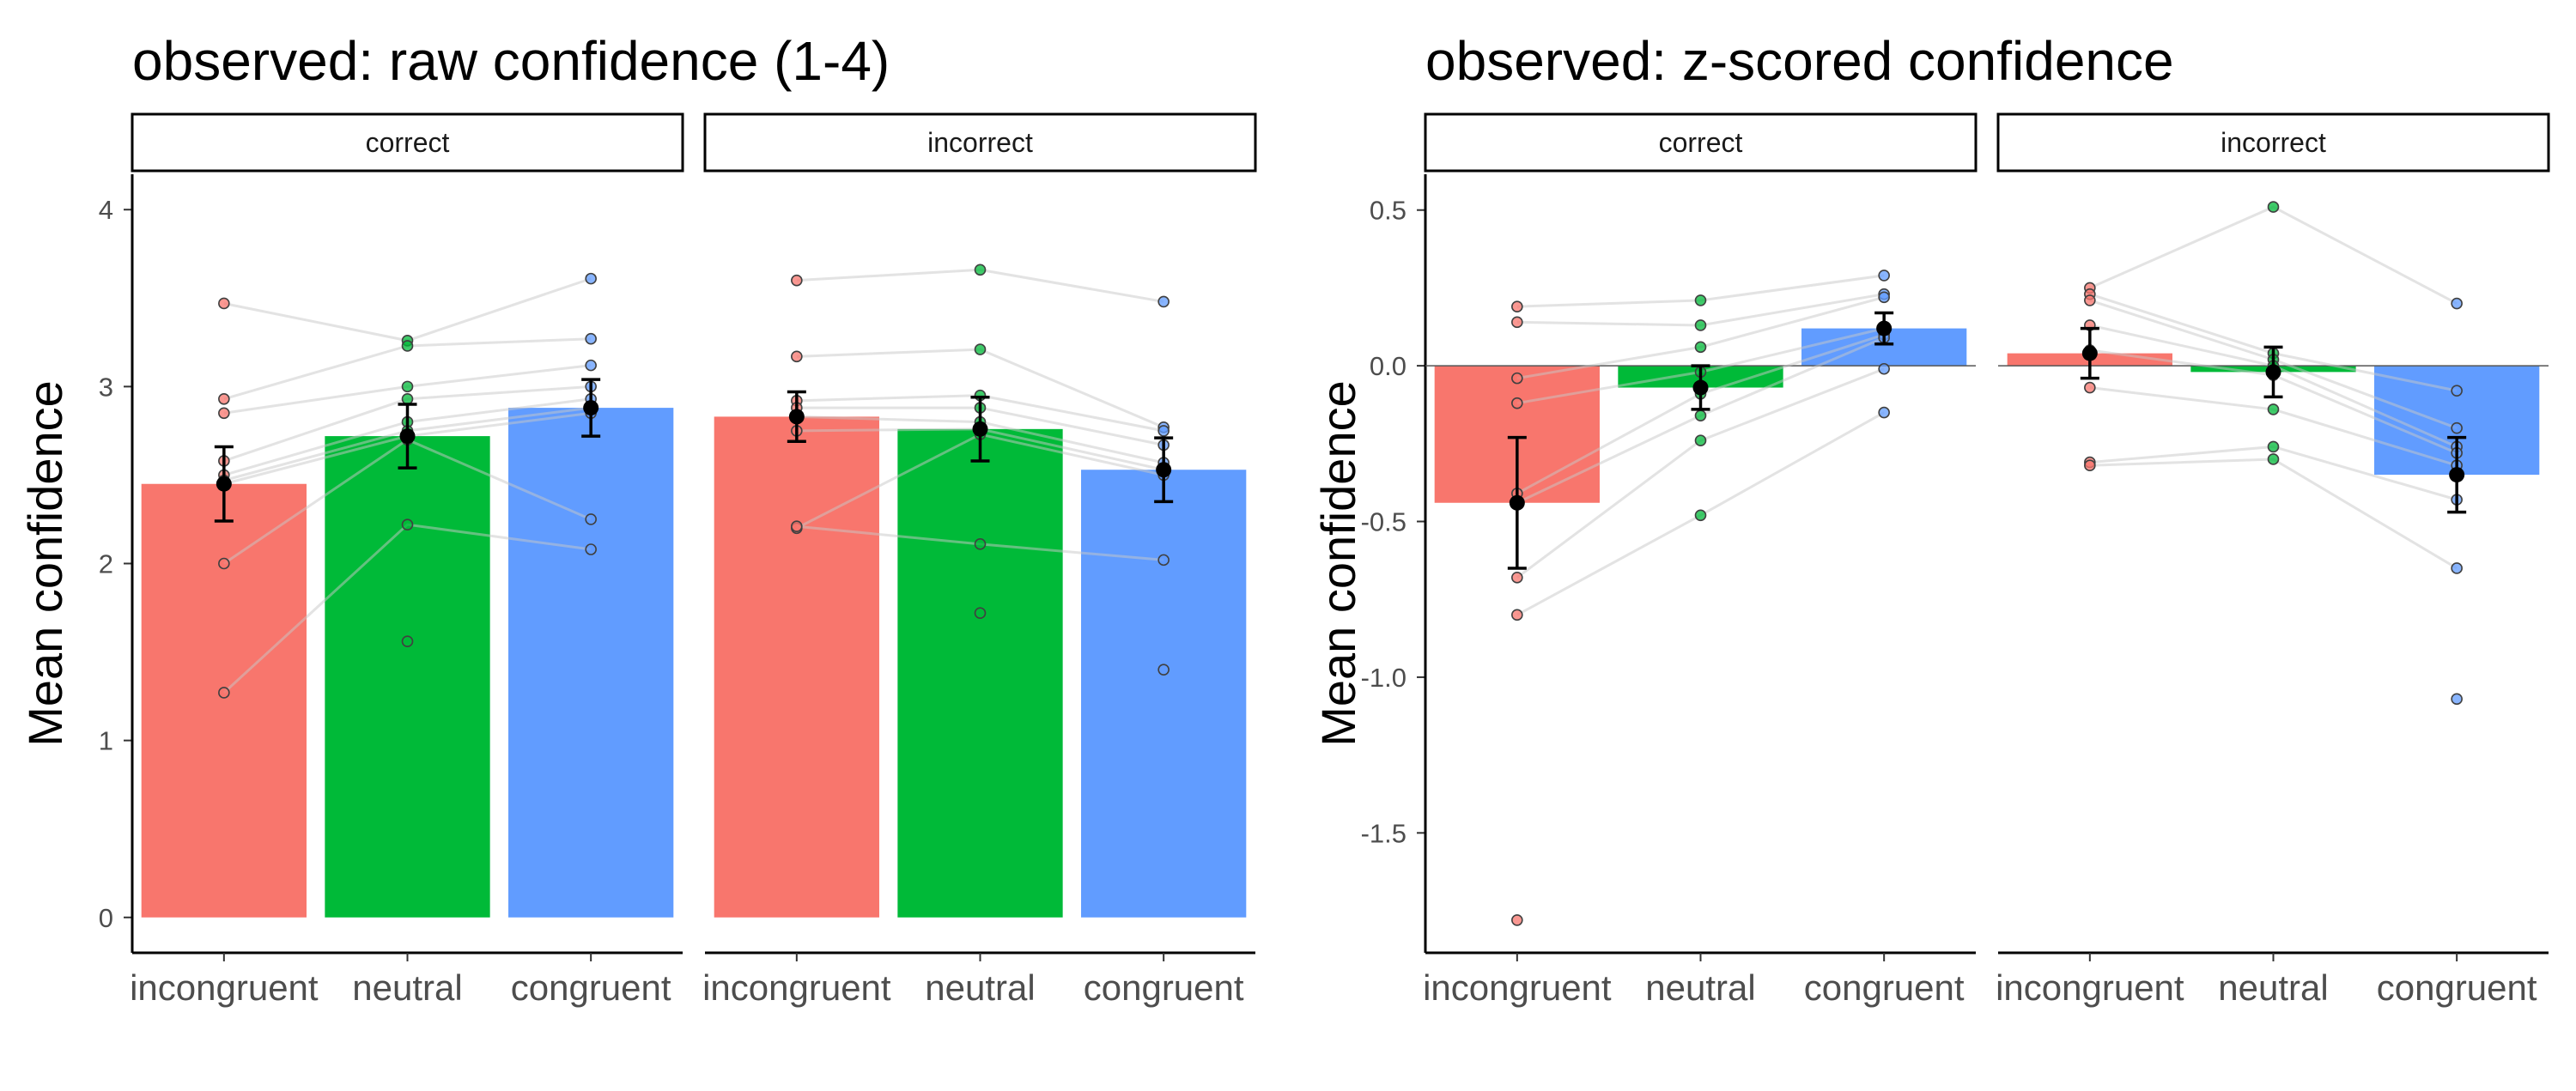 This screenshot has width=2576, height=1091. What do you see at coordinates (980, 673) in the screenshot?
I see `bar-incorrect-neutral` at bounding box center [980, 673].